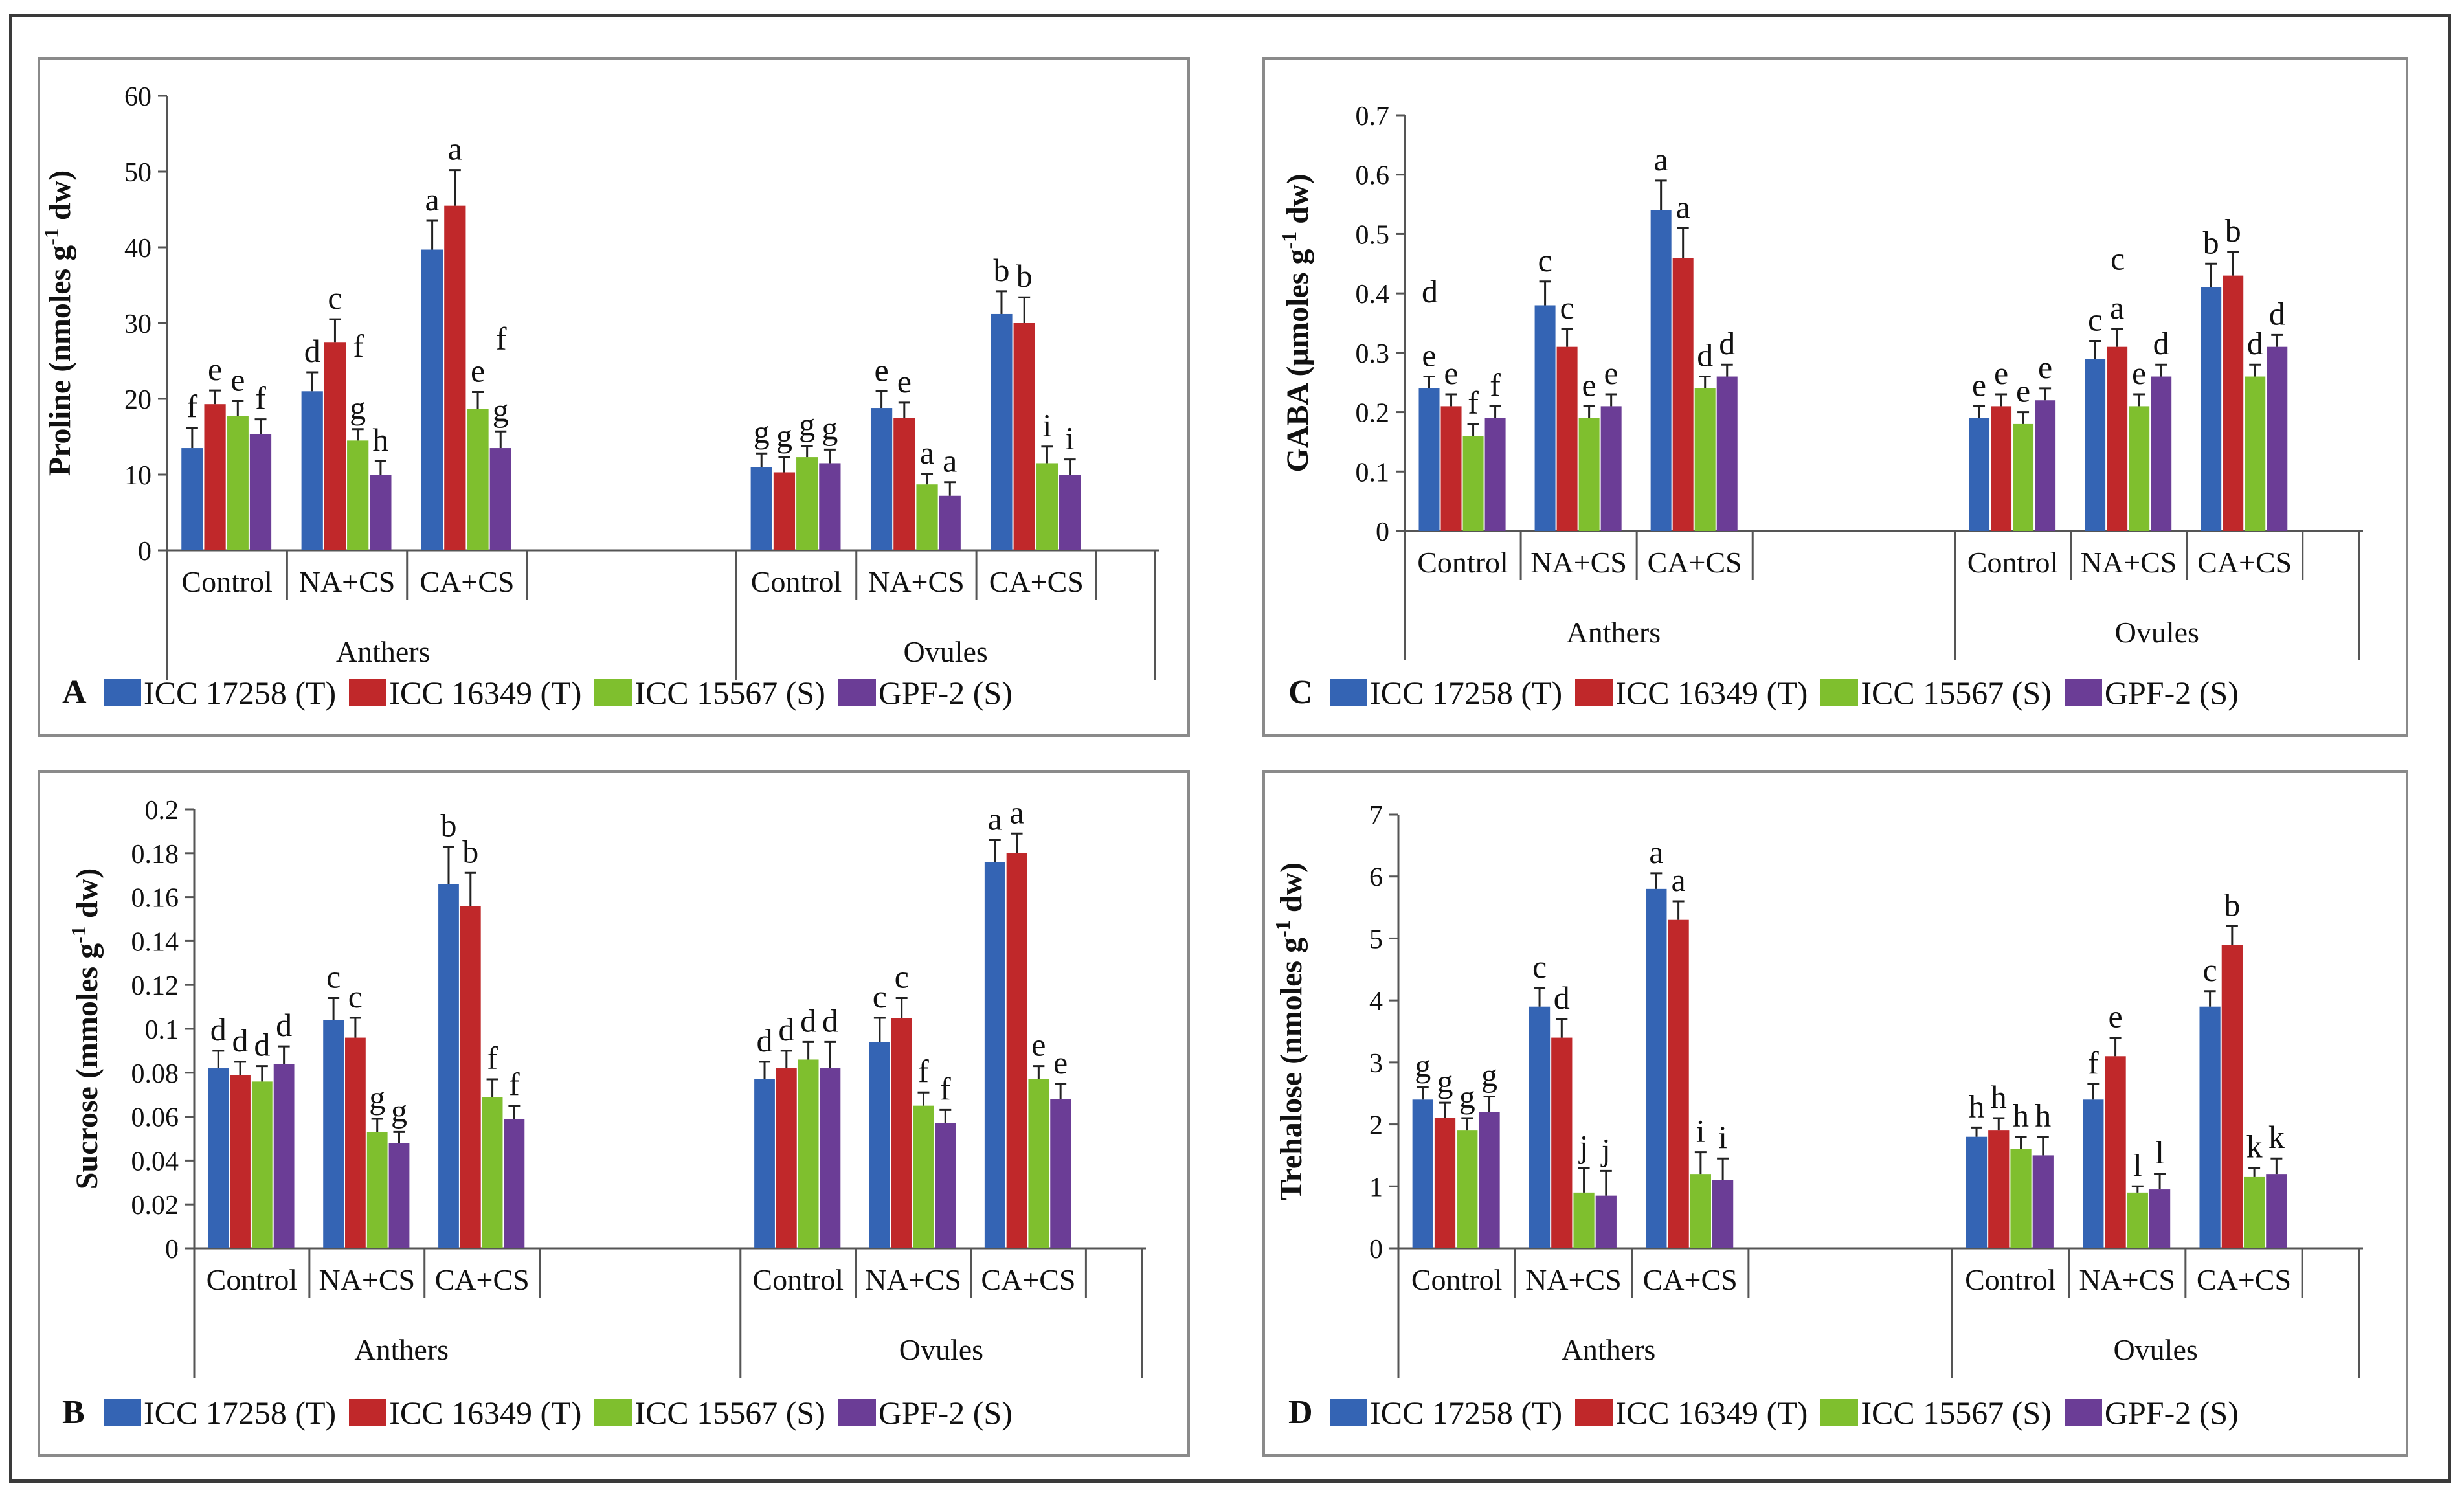 The width and height of the screenshot is (2464, 1495). Describe the element at coordinates (2254, 1147) in the screenshot. I see `significance-letter: k` at that location.